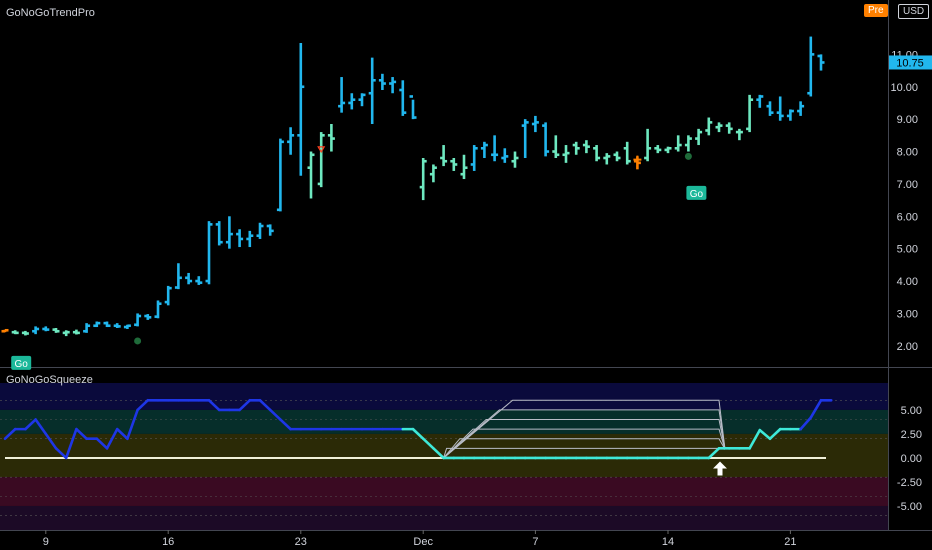  I want to click on price-tick-label: 3.00, so click(907, 314).